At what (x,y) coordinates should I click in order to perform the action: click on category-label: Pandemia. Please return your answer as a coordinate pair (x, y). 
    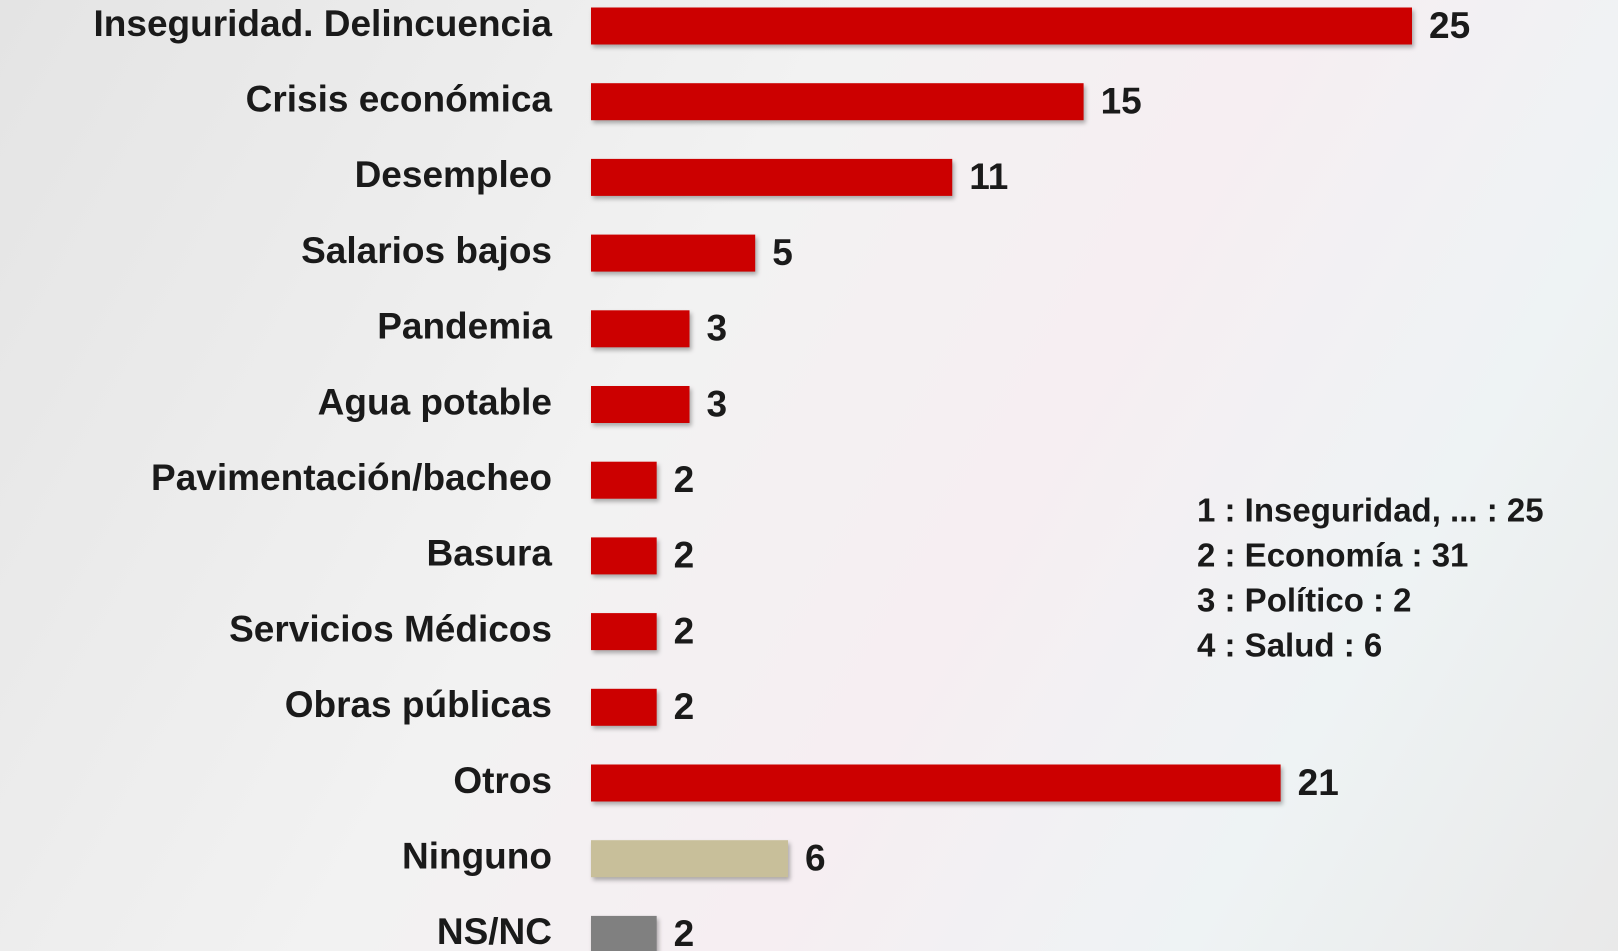
    Looking at the image, I should click on (464, 326).